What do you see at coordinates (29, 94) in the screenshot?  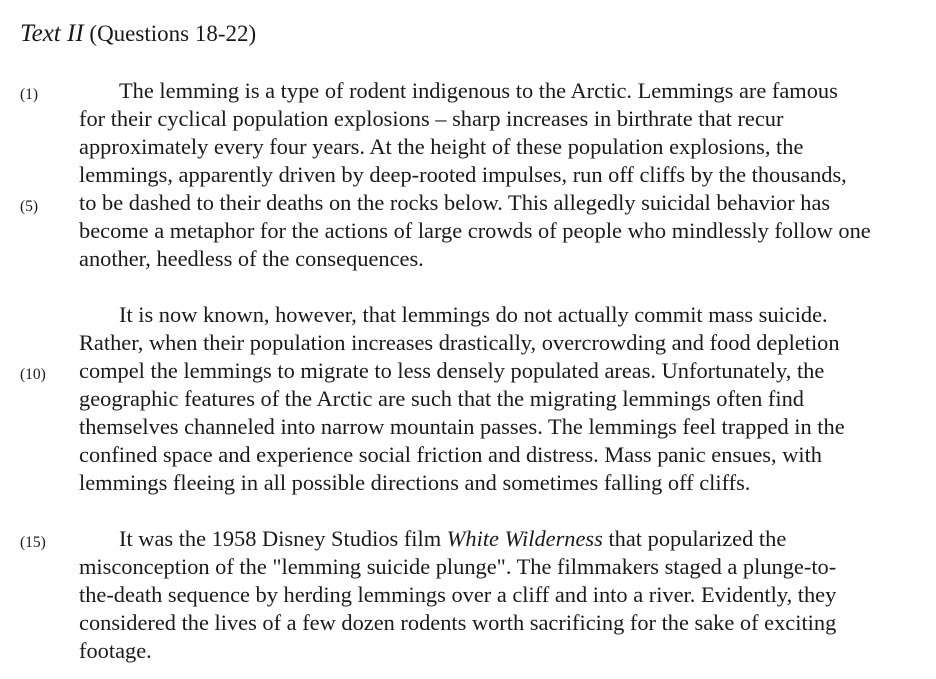 I see `line-number: (1)` at bounding box center [29, 94].